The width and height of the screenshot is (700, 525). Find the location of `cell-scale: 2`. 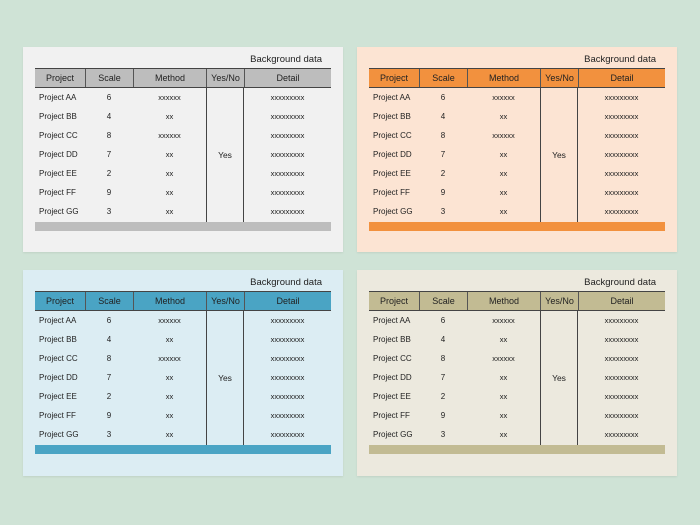

cell-scale: 2 is located at coordinates (109, 396).